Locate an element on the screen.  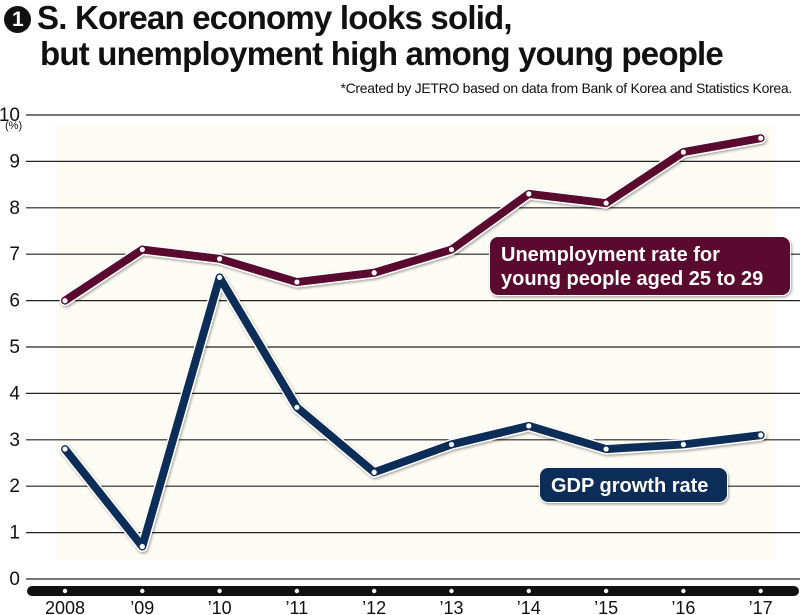
y-tick-label: 3 is located at coordinates (14, 440).